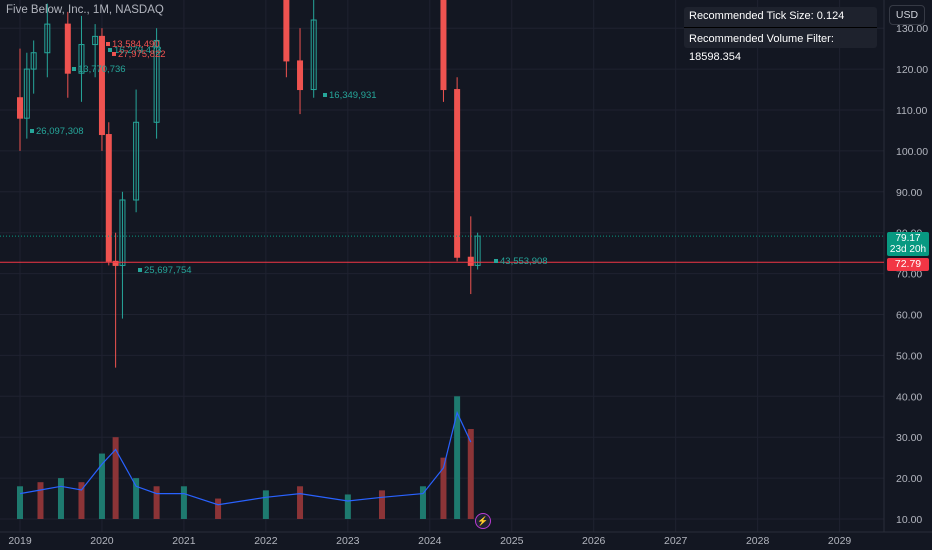 The image size is (932, 550). What do you see at coordinates (761, 48) in the screenshot?
I see `volume-filter-text: Recommended Volume Filter: 18598.354` at bounding box center [761, 48].